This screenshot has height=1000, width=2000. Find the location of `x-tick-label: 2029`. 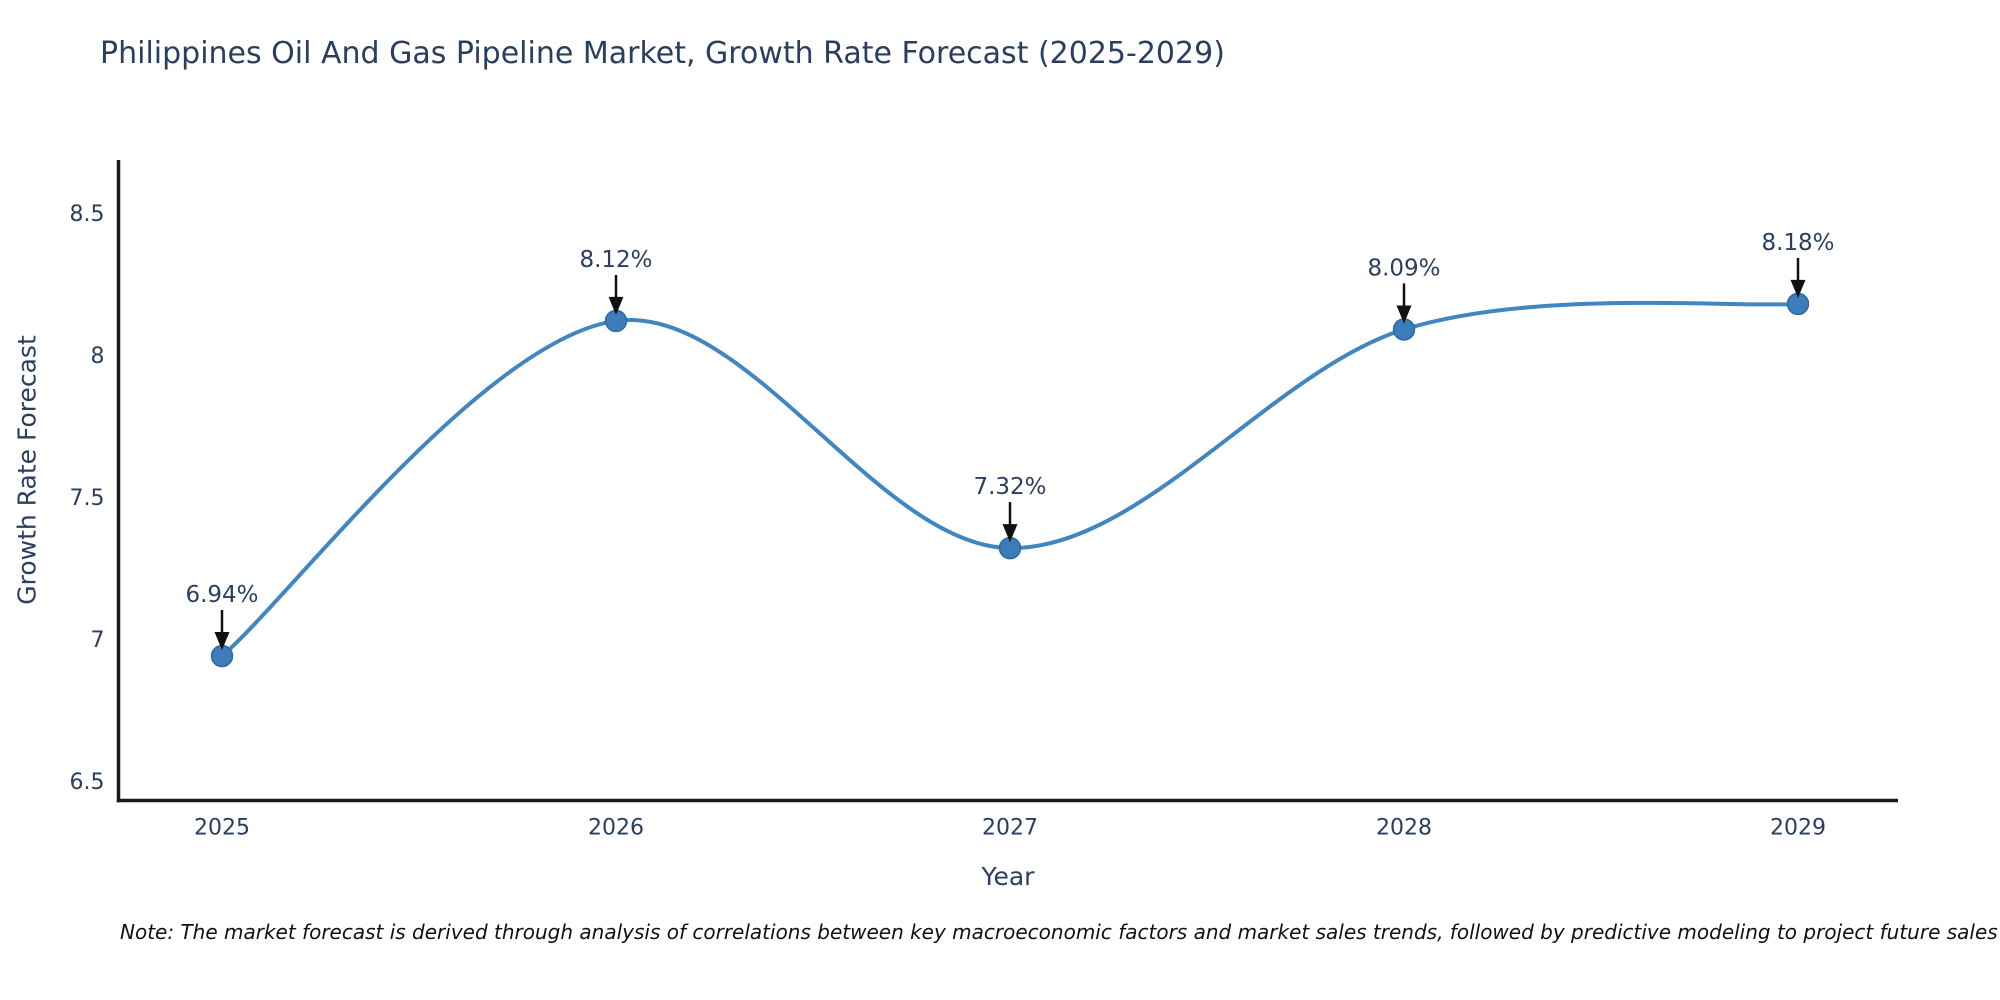

x-tick-label: 2029 is located at coordinates (1798, 828).